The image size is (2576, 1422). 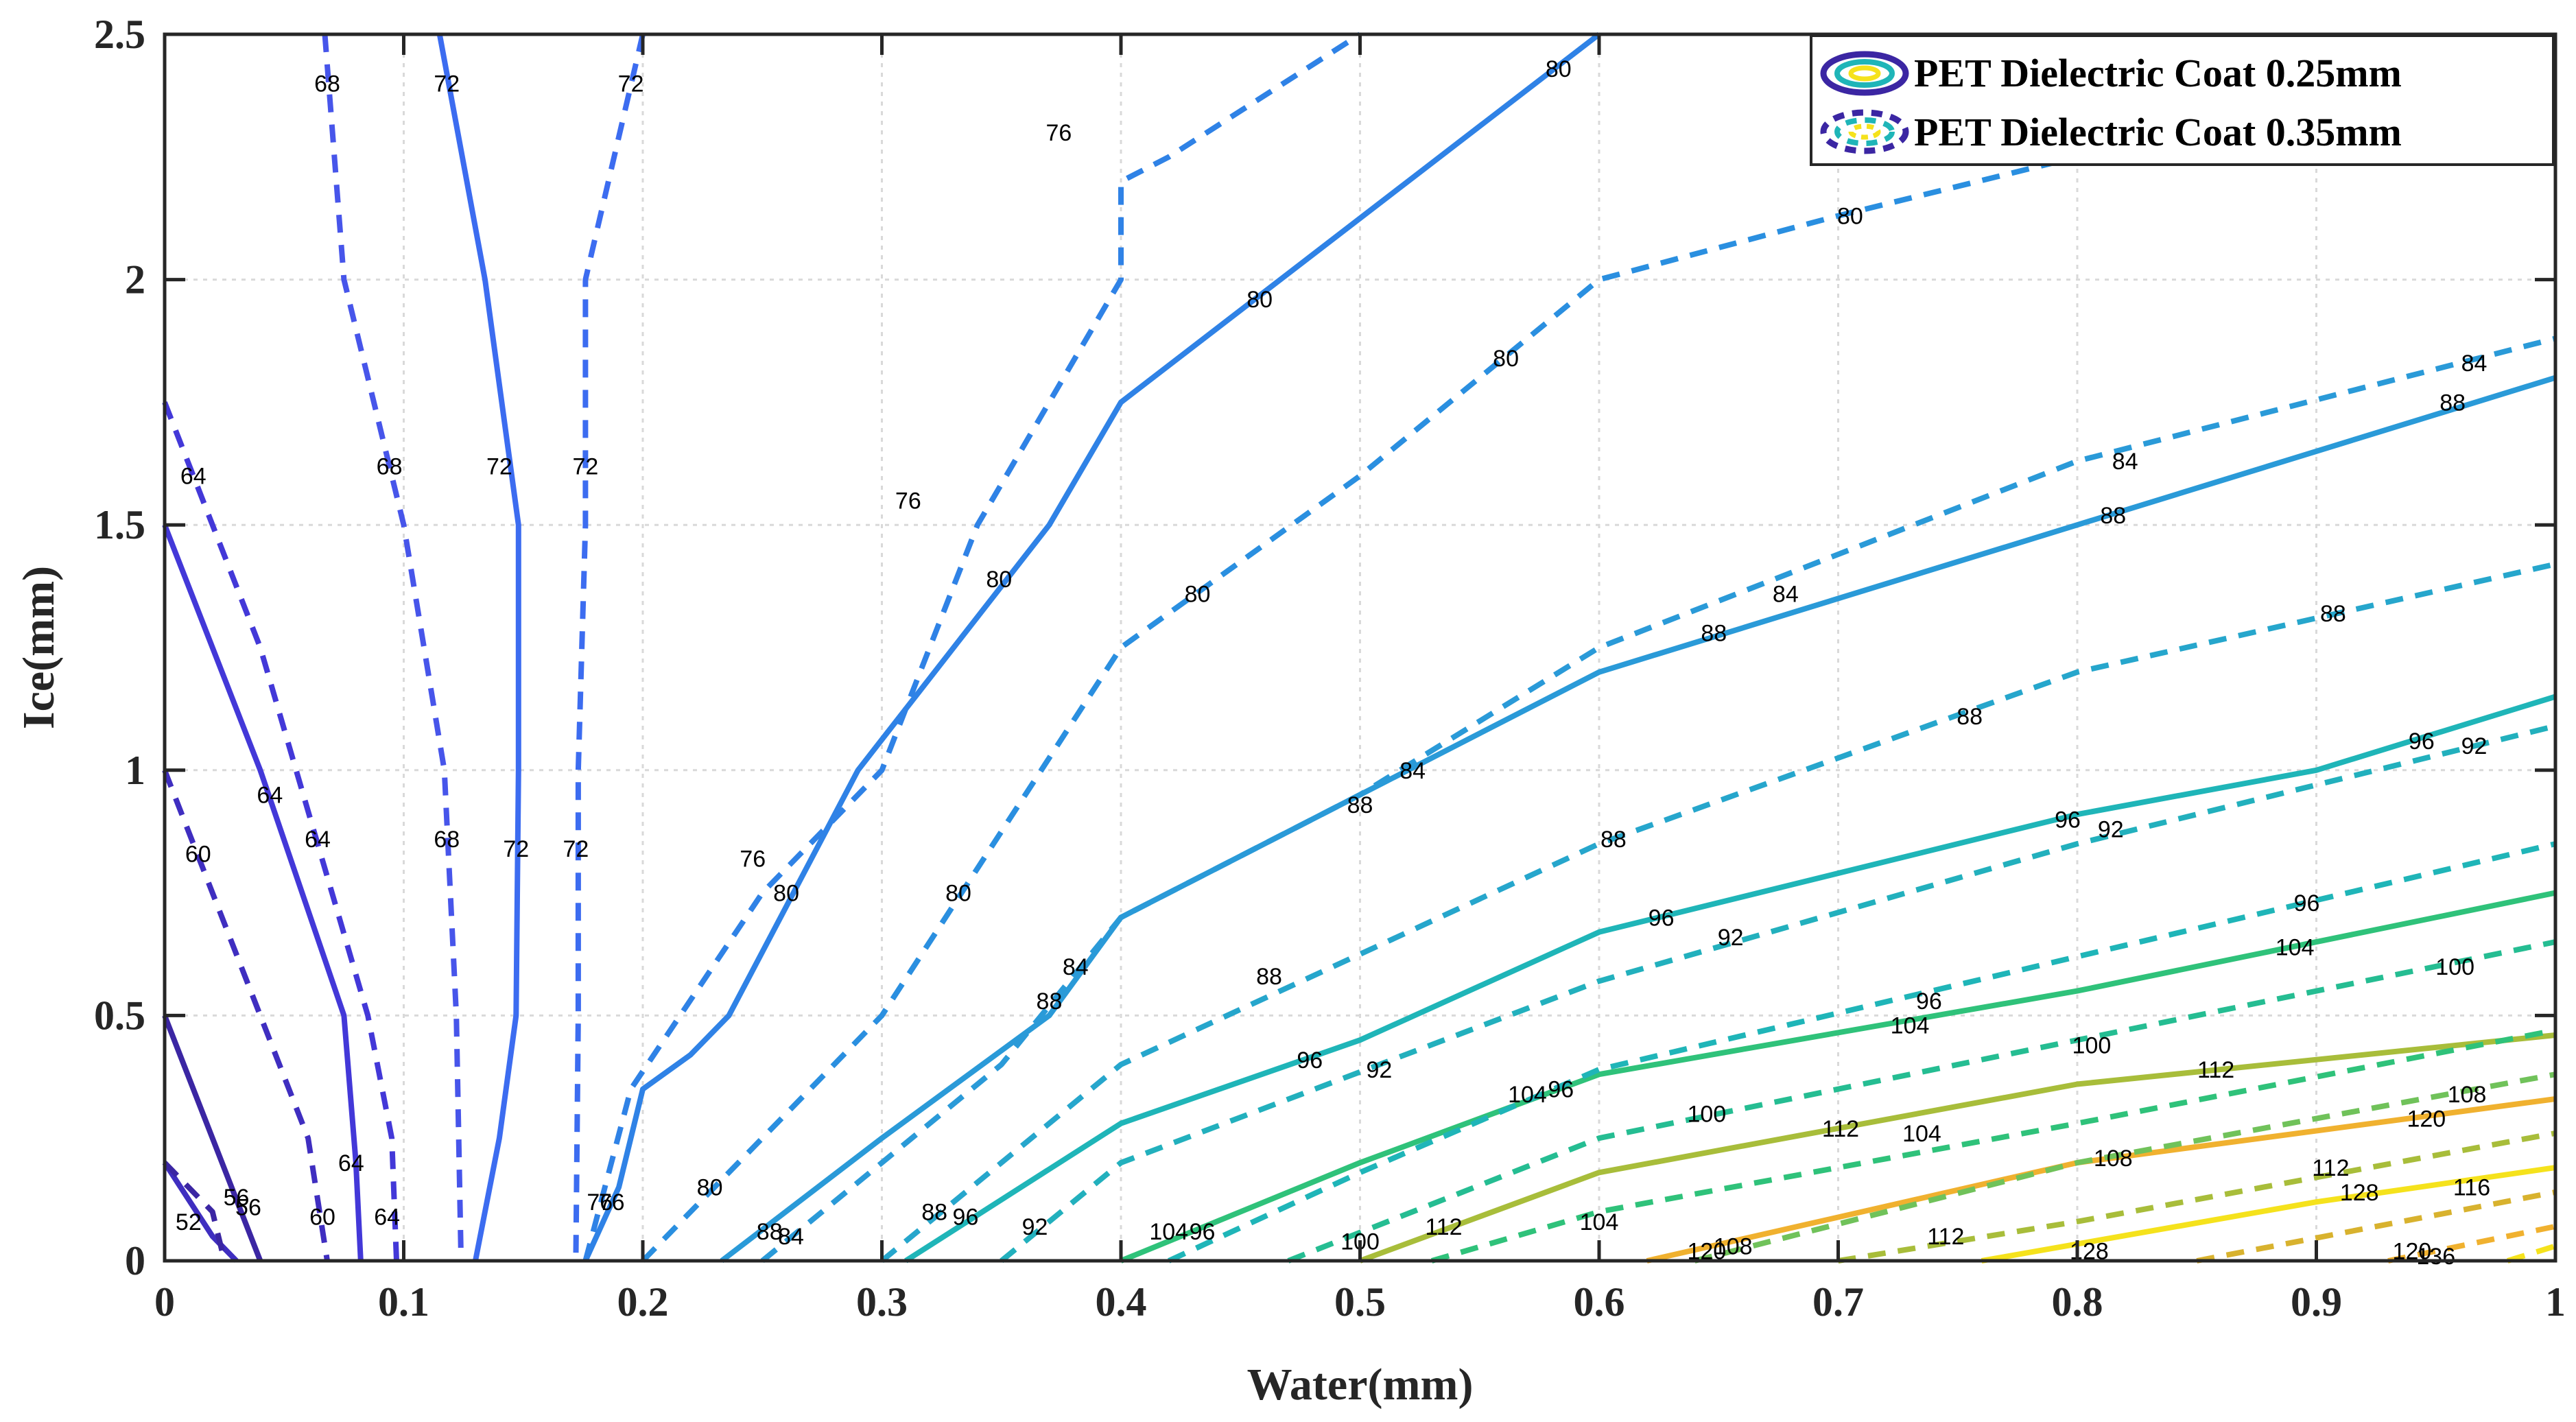 I want to click on x-tick-label: 0.9, so click(x=2316, y=1302).